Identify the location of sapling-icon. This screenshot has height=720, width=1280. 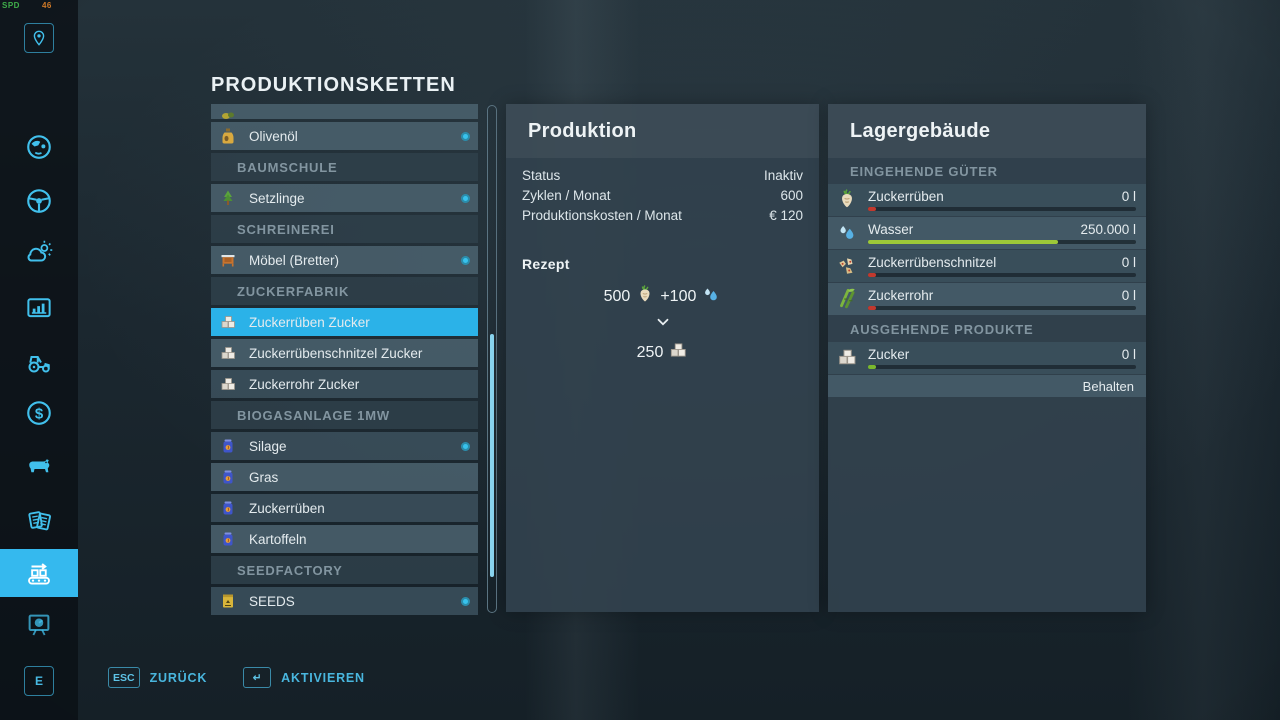
(228, 198).